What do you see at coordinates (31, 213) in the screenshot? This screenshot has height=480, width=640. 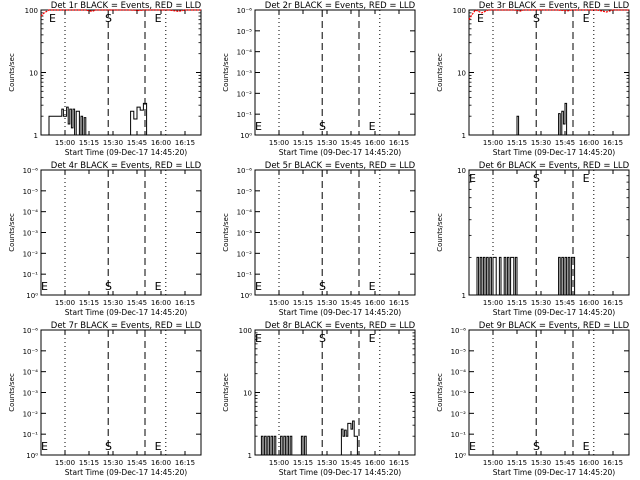 I see `y-tick-label: 10⁻⁴` at bounding box center [31, 213].